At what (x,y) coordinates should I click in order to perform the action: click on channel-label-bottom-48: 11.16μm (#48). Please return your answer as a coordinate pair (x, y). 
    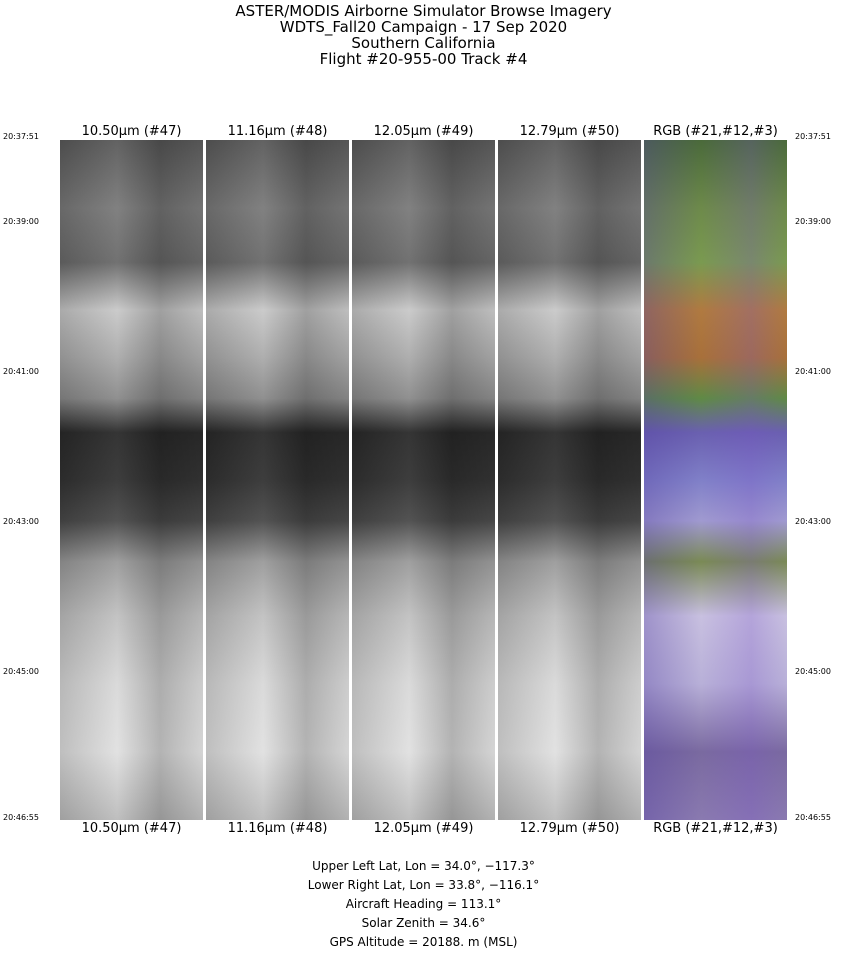
    Looking at the image, I should click on (277, 828).